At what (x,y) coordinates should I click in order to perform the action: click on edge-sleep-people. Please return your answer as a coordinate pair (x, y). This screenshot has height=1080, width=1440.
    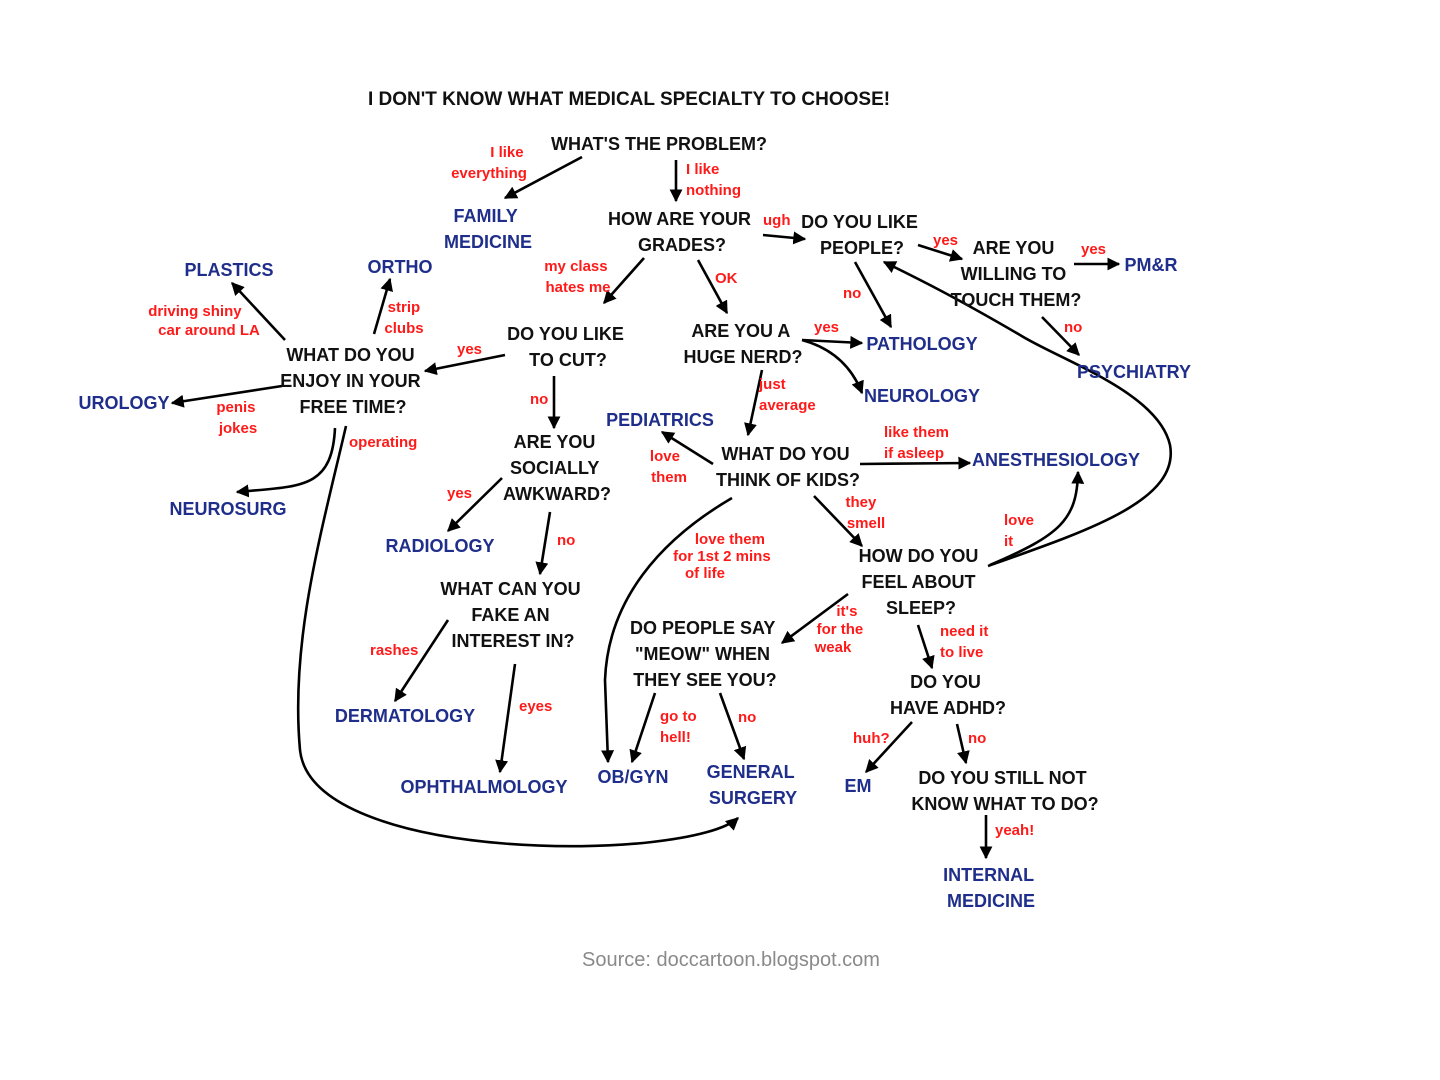
    Looking at the image, I should click on (1027, 414).